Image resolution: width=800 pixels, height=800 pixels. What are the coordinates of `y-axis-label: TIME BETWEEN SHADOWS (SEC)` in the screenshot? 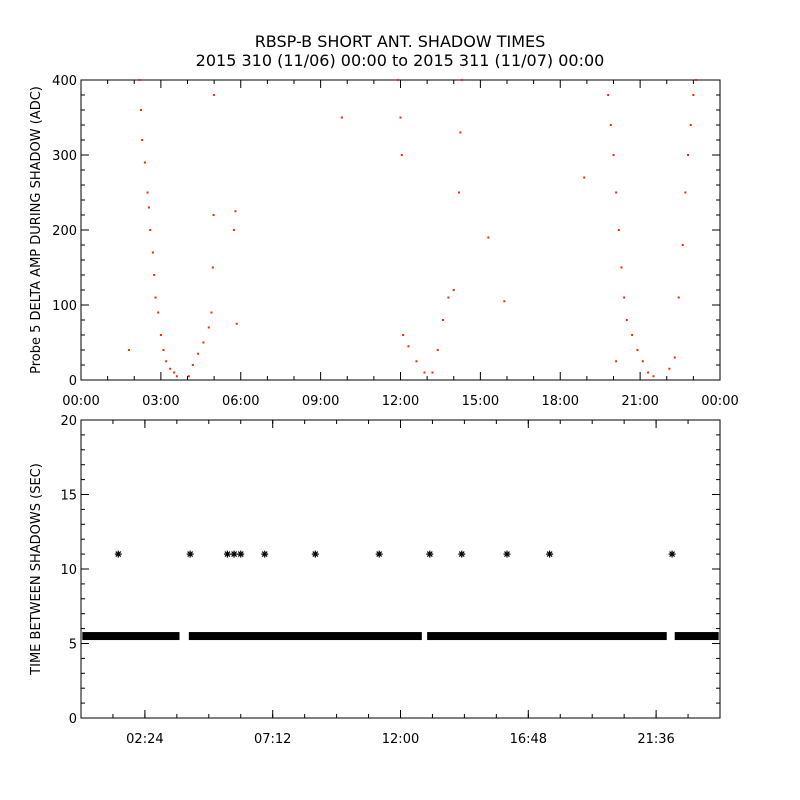 It's located at (36, 569).